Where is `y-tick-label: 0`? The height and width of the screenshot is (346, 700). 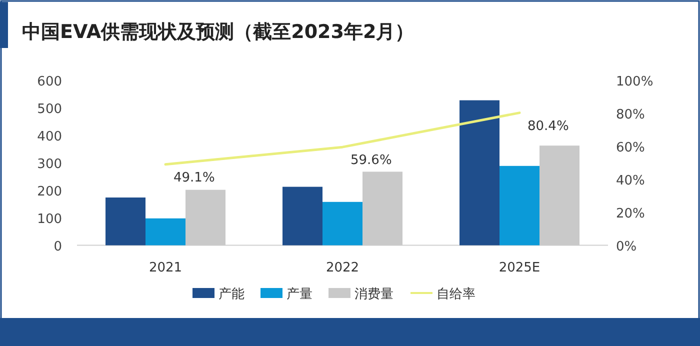
y-tick-label: 0 is located at coordinates (58, 246).